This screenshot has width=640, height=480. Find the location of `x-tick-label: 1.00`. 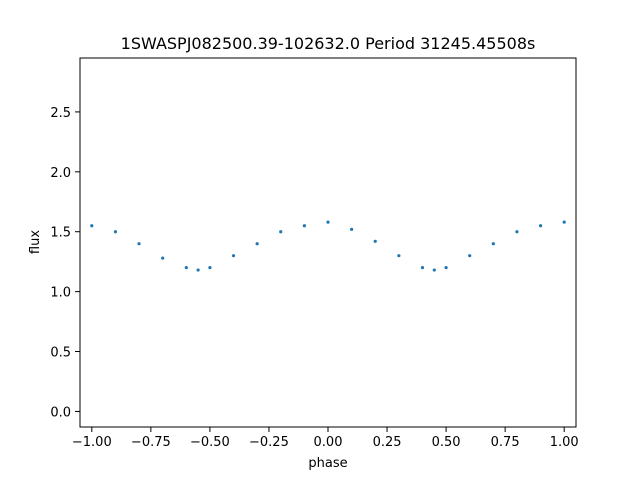

x-tick-label: 1.00 is located at coordinates (564, 442).